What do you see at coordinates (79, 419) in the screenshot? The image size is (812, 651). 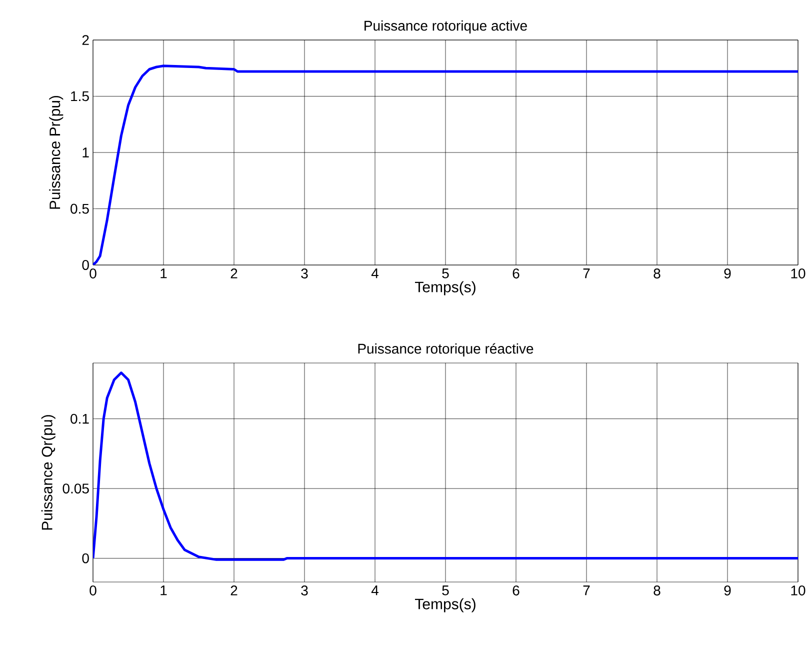 I see `y-tick-label: 0.1` at bounding box center [79, 419].